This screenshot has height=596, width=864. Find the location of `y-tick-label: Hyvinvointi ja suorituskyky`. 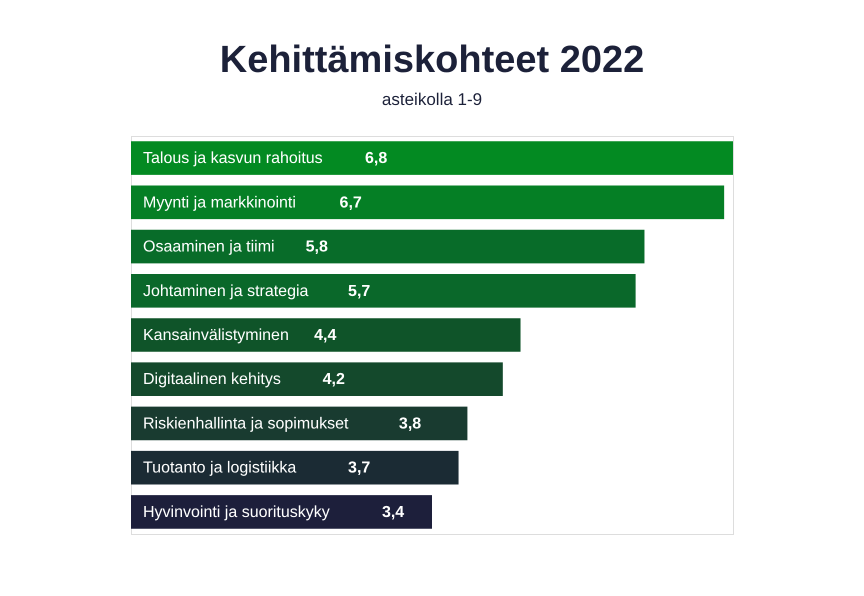

y-tick-label: Hyvinvointi ja suorituskyky is located at coordinates (236, 512).